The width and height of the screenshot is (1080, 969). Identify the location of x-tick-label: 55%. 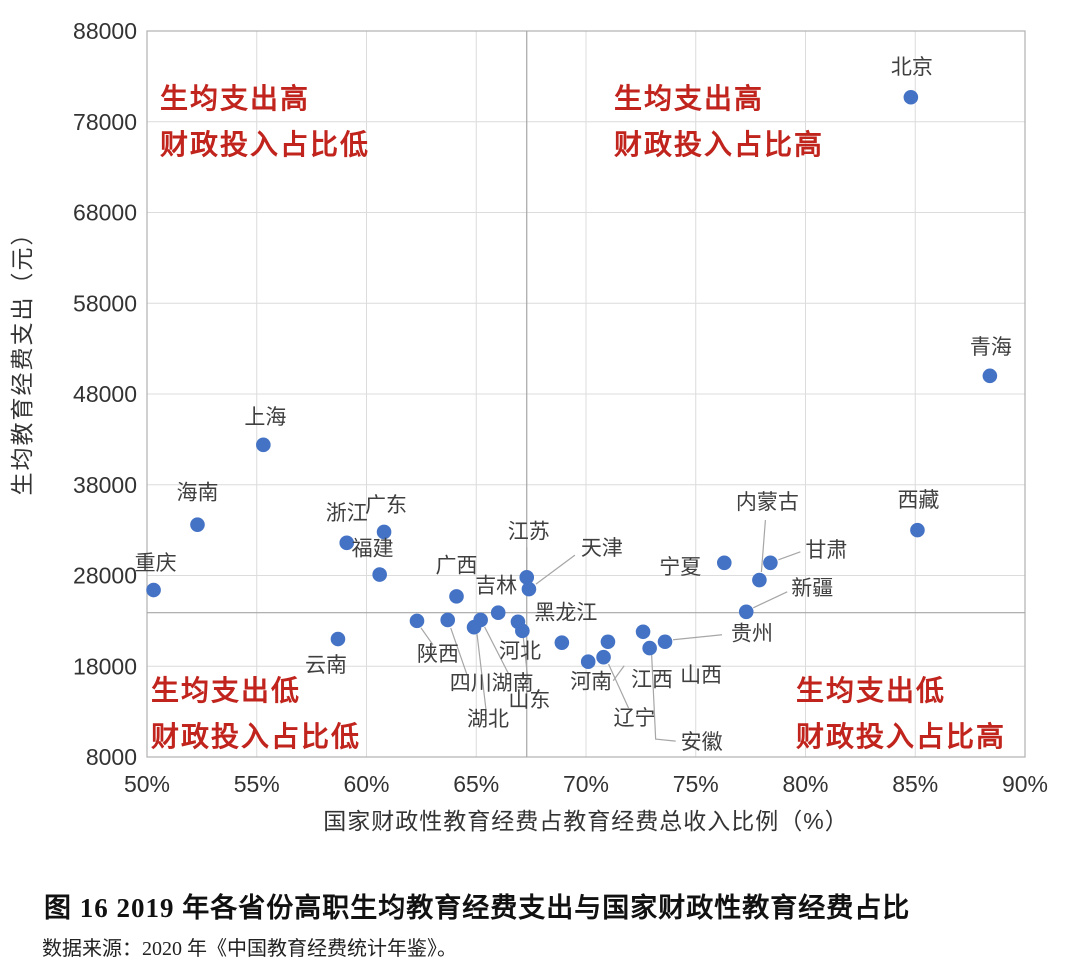
(257, 784).